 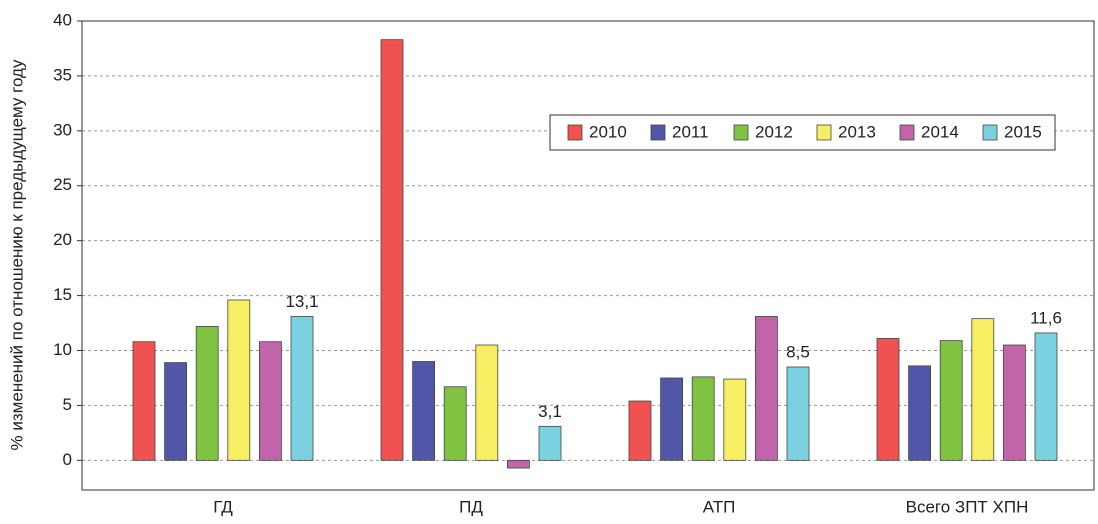 What do you see at coordinates (774, 131) in the screenshot?
I see `legend-label: 2012` at bounding box center [774, 131].